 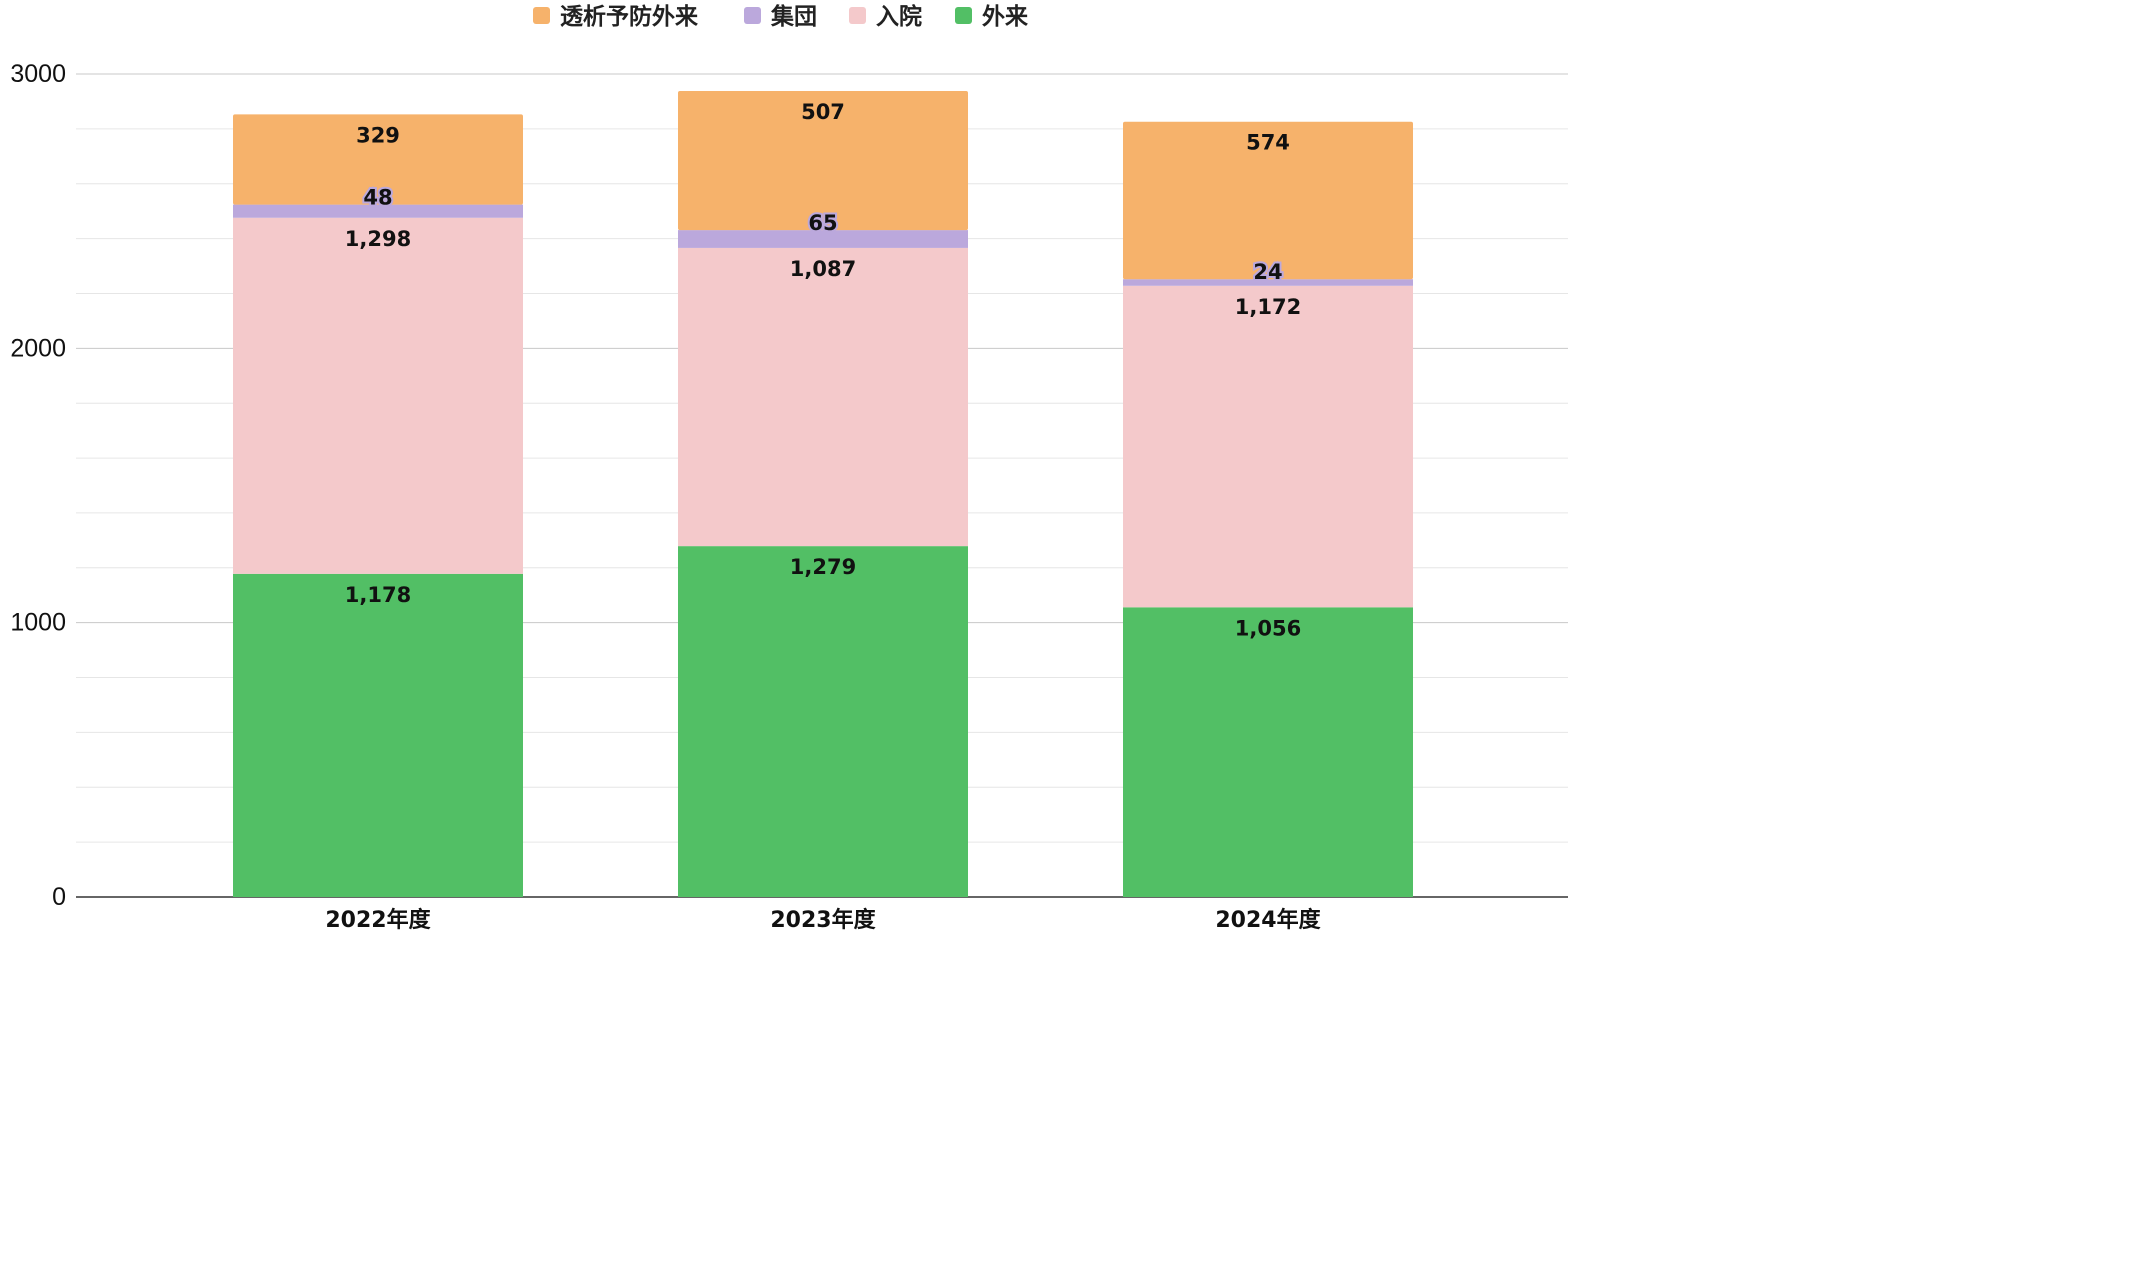 I want to click on data-label: 1,056, so click(x=1268, y=628).